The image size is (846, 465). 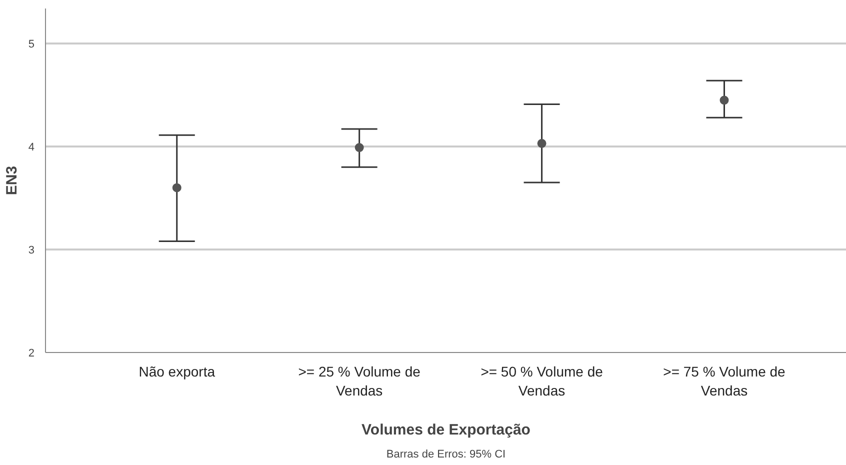 I want to click on x-tick-label: Não exporta, so click(x=177, y=372).